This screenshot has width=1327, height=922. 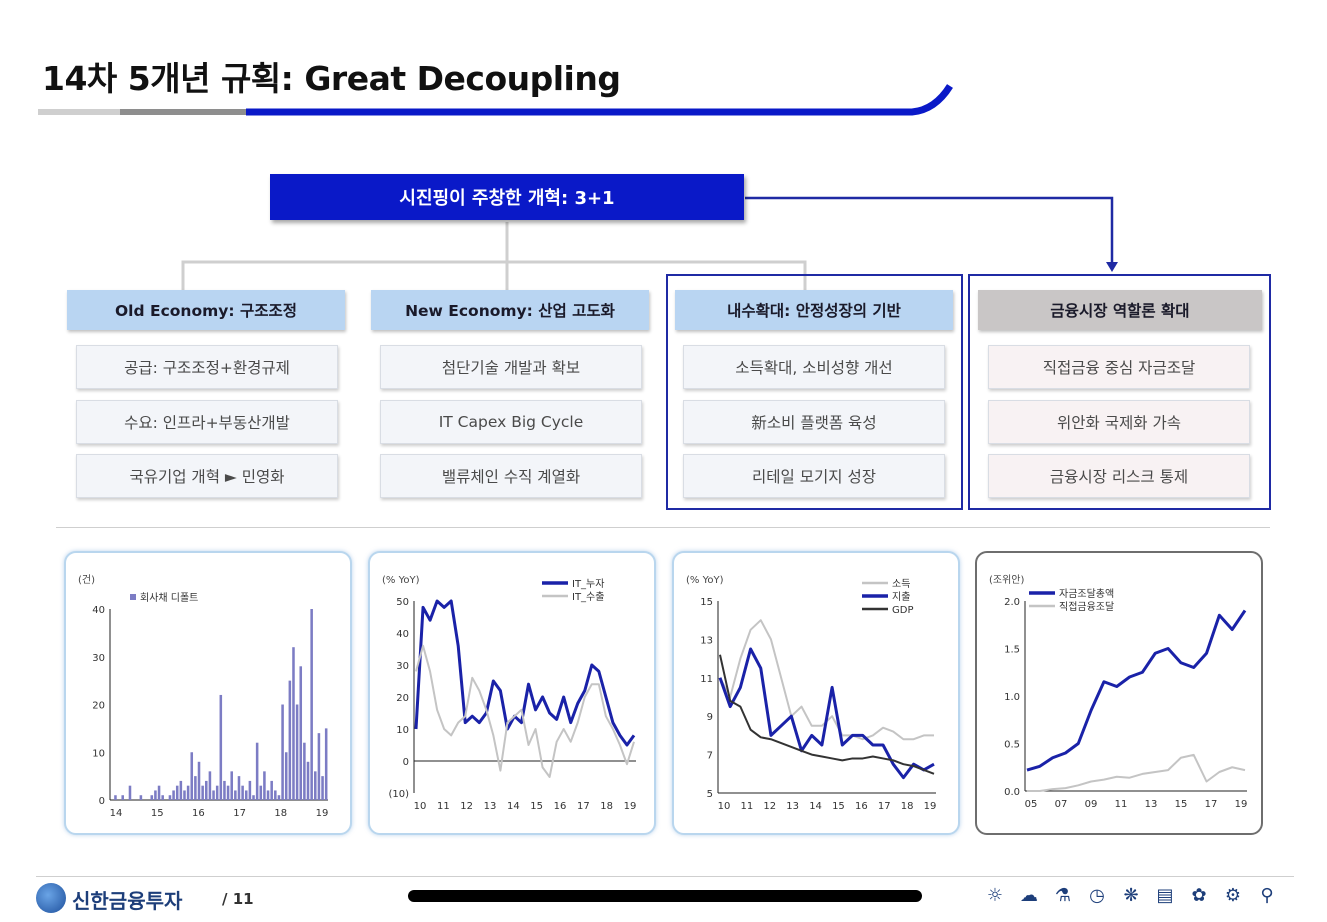 What do you see at coordinates (814, 476) in the screenshot?
I see `list-item: 리테일 모기지 성장` at bounding box center [814, 476].